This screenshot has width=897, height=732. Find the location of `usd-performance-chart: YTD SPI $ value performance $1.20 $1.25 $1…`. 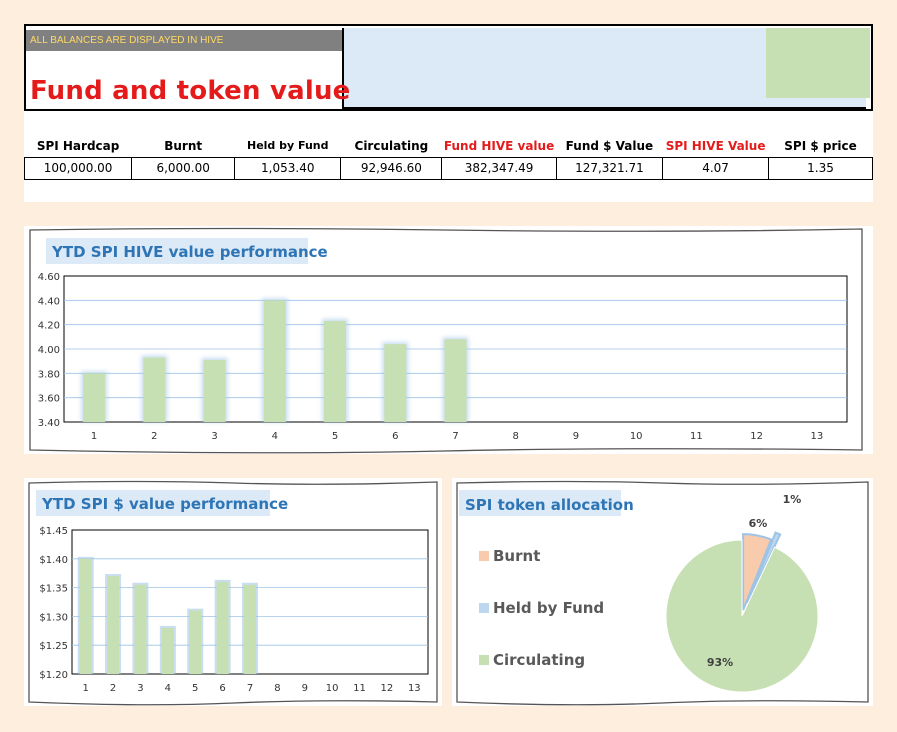

usd-performance-chart: YTD SPI $ value performance $1.20 $1.25 $1… is located at coordinates (233, 593).